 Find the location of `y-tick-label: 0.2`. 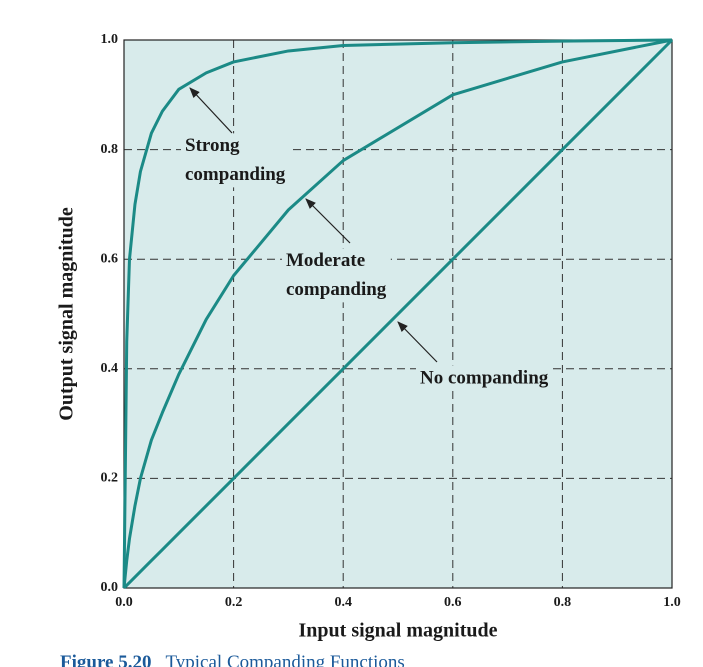

y-tick-label: 0.2 is located at coordinates (110, 478).